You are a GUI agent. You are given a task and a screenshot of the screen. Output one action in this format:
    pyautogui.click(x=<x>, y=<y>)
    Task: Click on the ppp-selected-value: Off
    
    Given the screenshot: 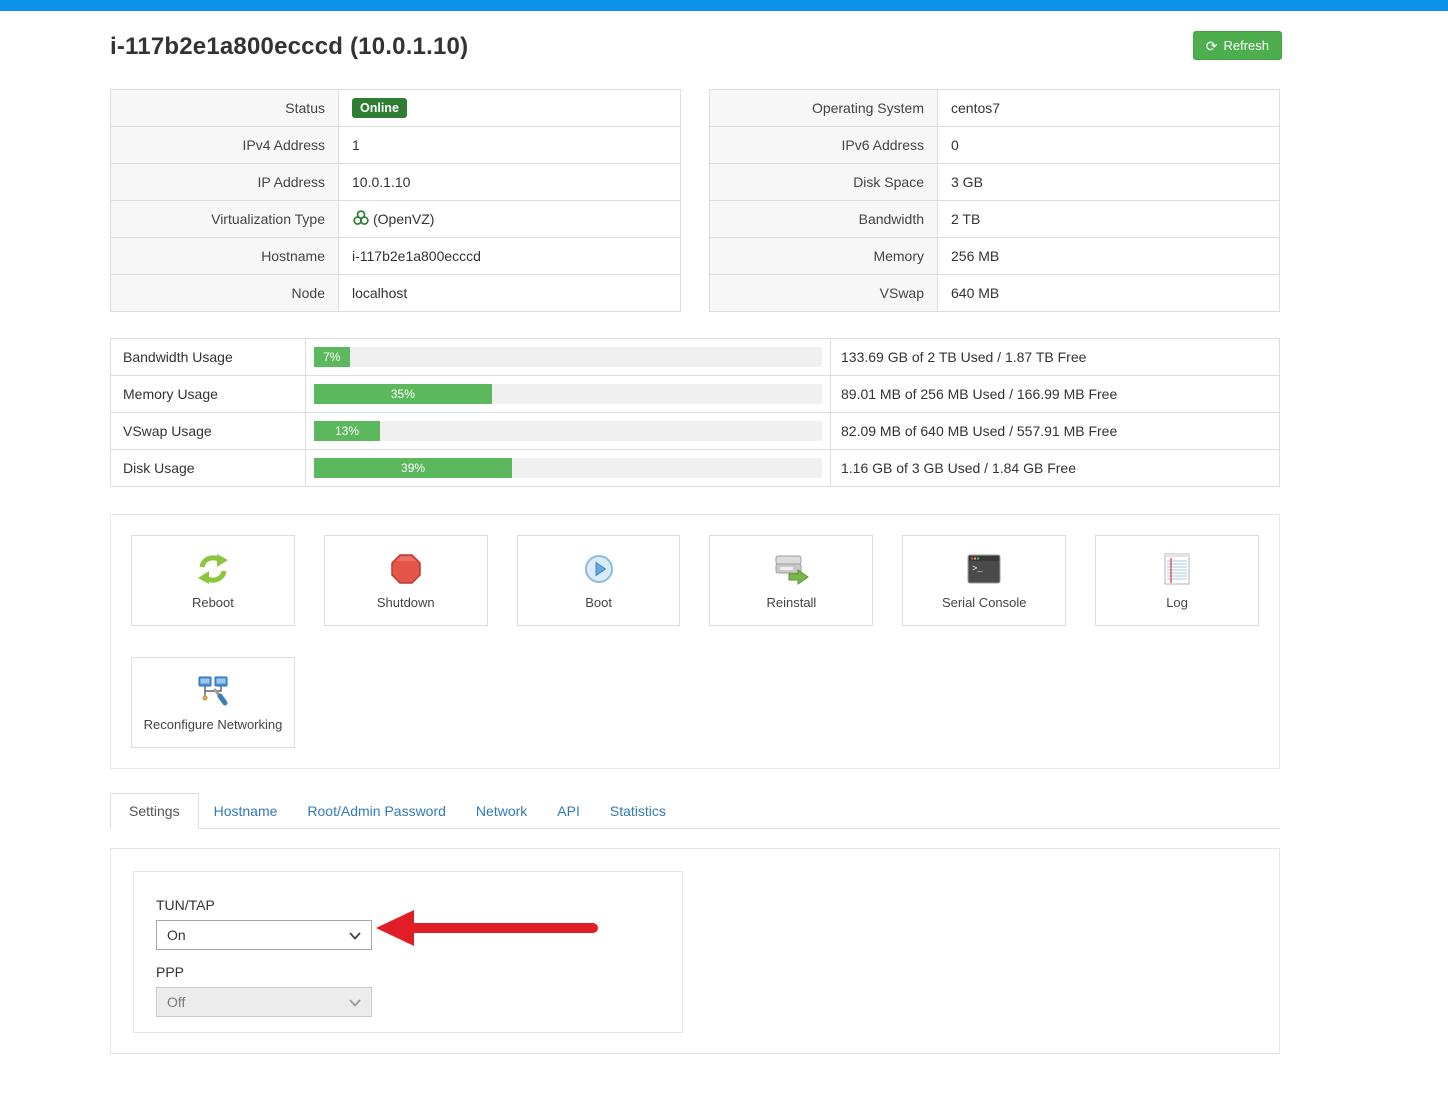 What is the action you would take?
    pyautogui.click(x=176, y=1002)
    